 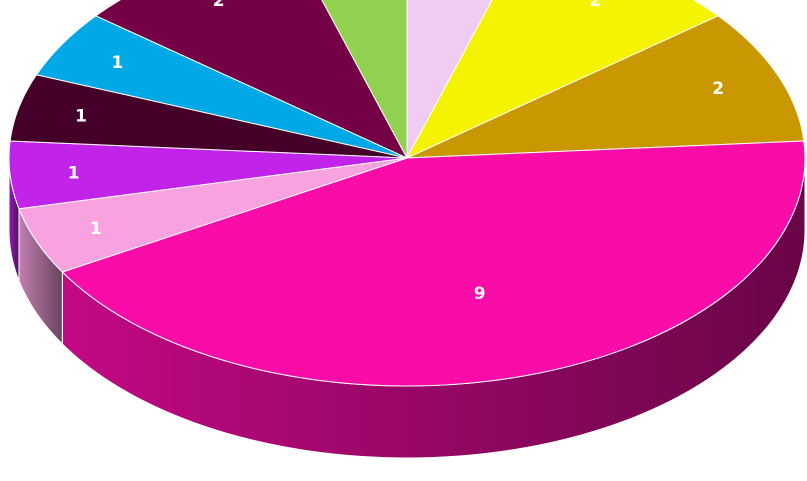 I want to click on slice-label-5: 1, so click(x=74, y=173).